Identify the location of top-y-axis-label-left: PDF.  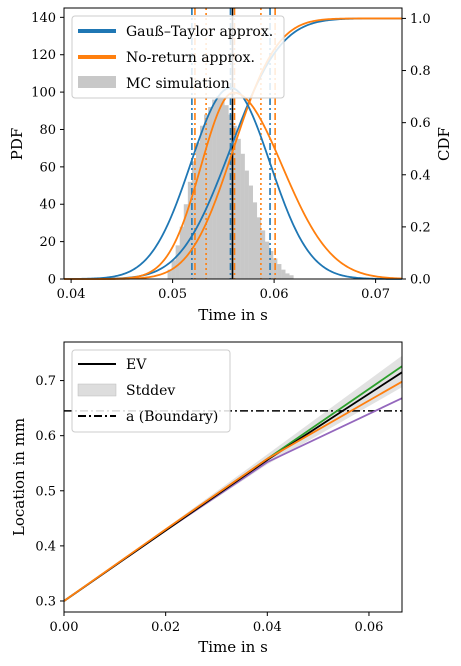
(17, 144).